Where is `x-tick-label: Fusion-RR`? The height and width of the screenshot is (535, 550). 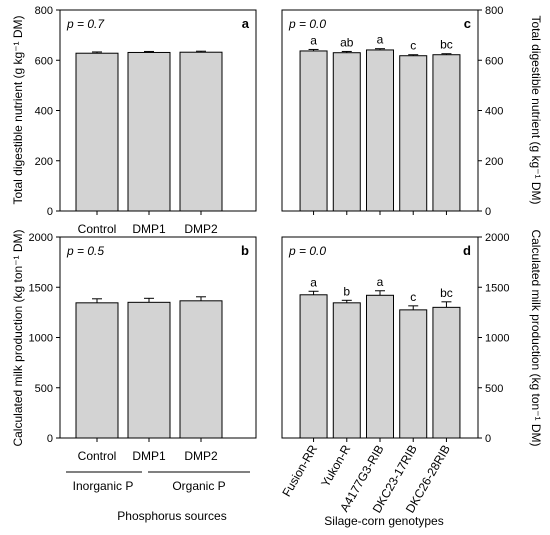
x-tick-label: Fusion-RR is located at coordinates (299, 470).